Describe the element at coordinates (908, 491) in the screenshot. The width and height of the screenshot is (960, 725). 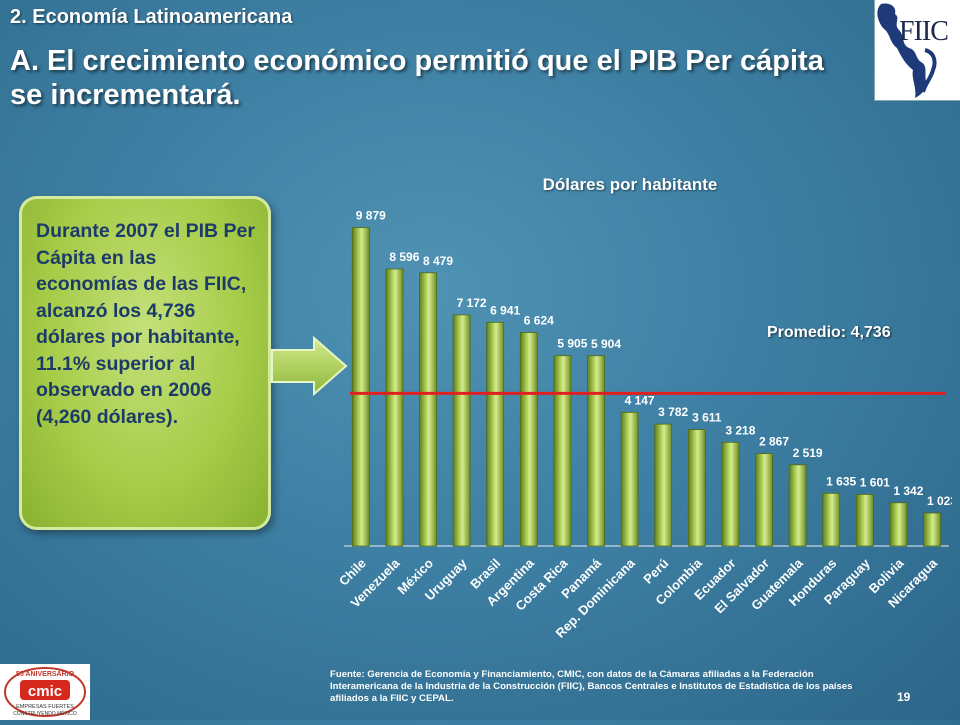
I see `value-label: 1 342` at that location.